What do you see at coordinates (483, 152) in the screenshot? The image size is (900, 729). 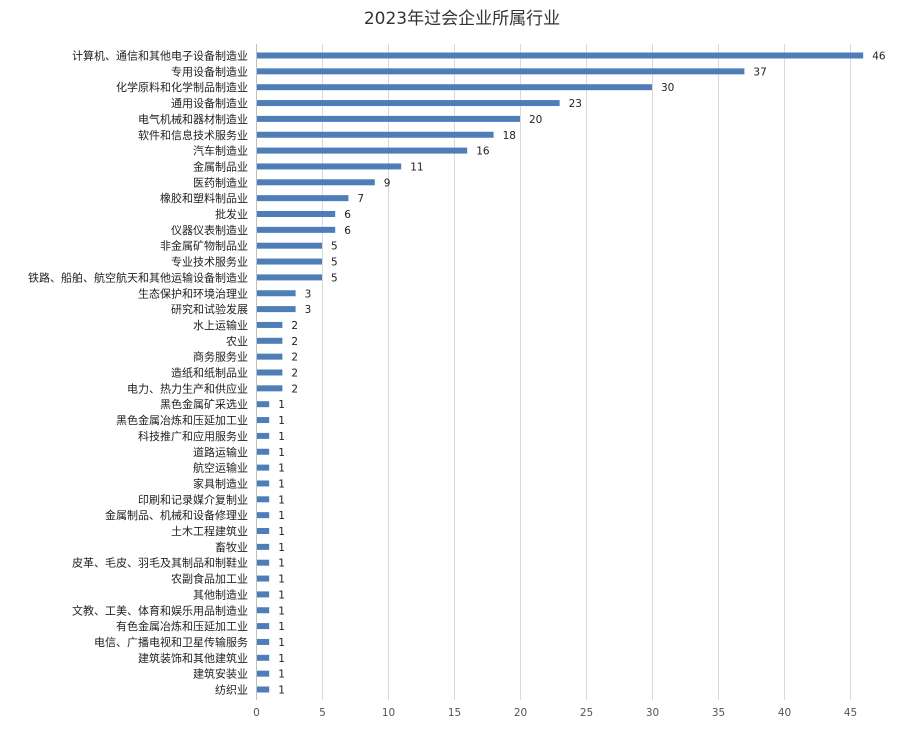 I see `data-label: 16` at bounding box center [483, 152].